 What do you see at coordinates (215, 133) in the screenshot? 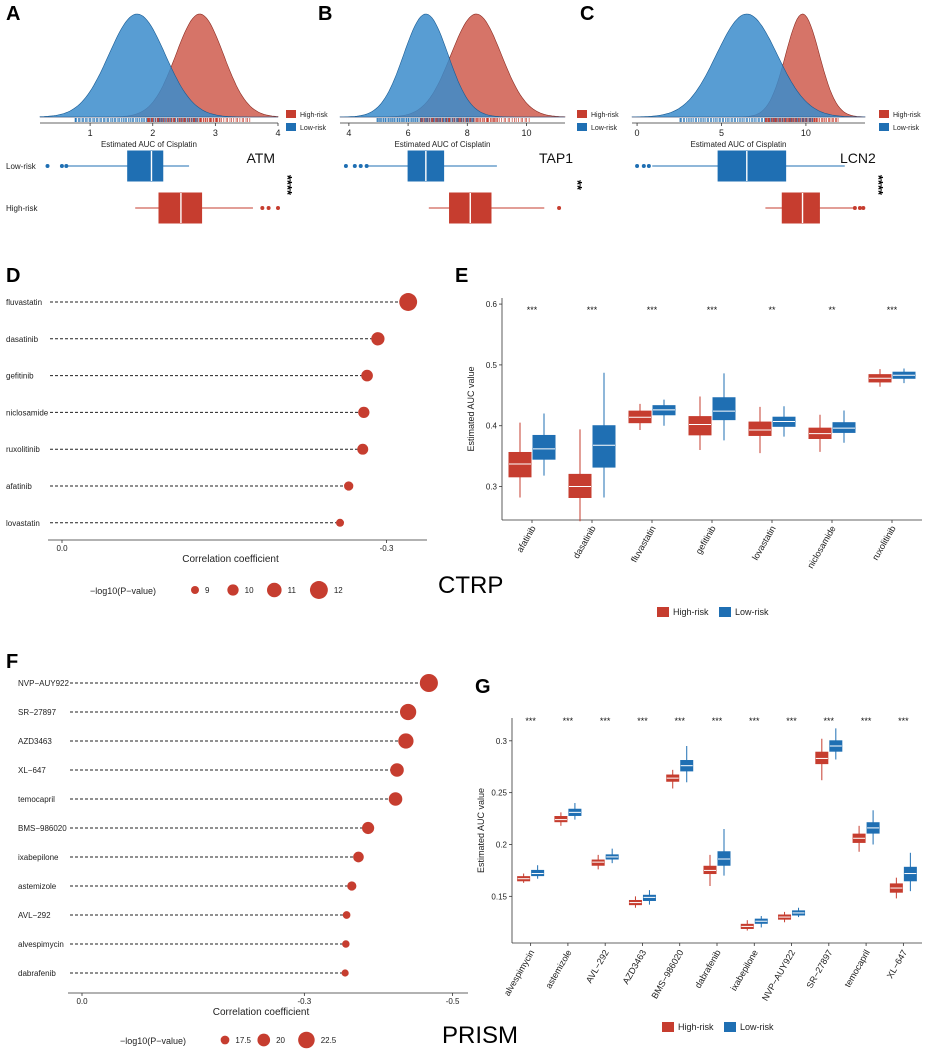
I see `x-tick-label: 3` at bounding box center [215, 133].